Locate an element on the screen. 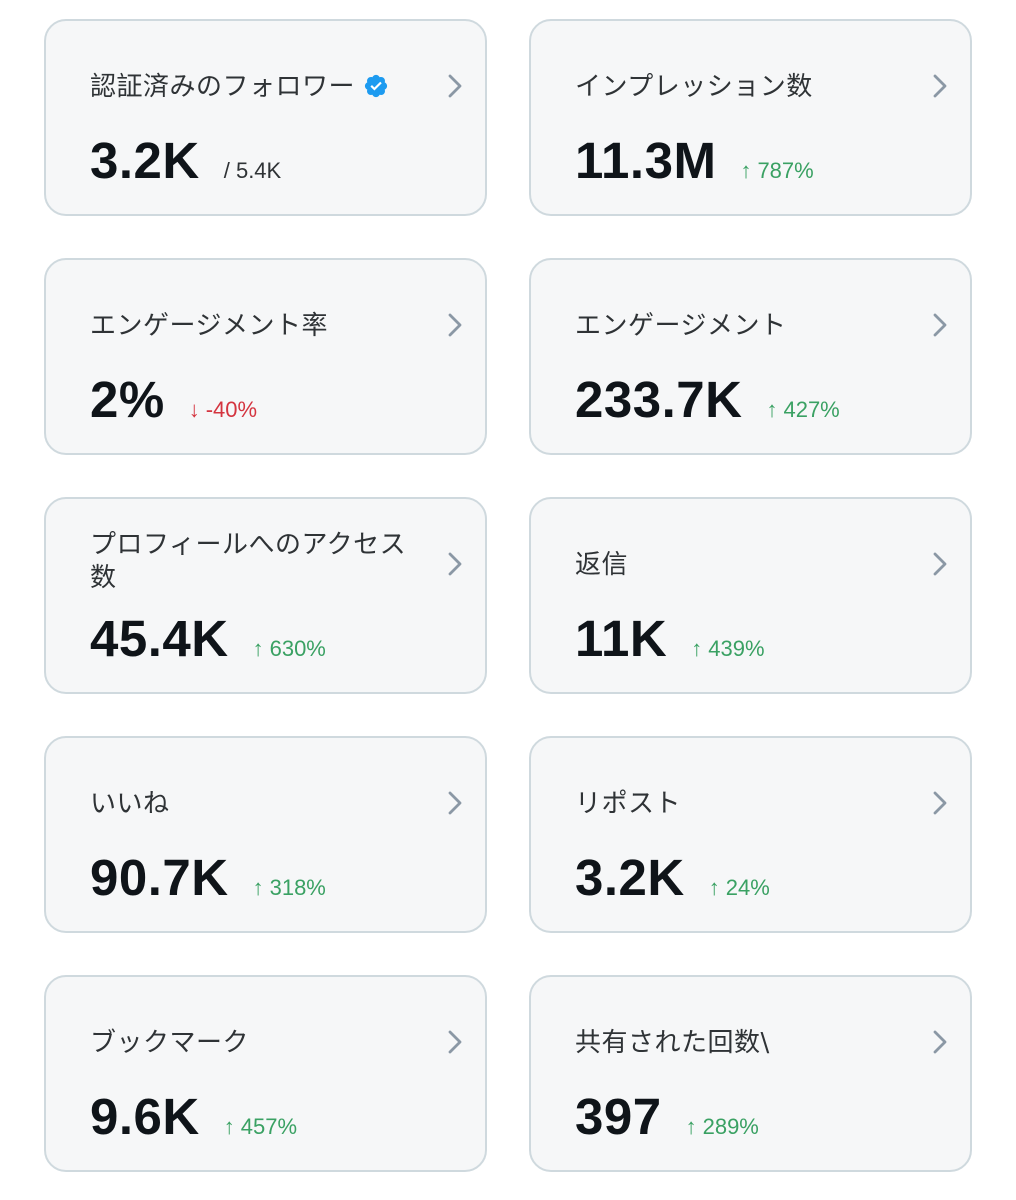 This screenshot has height=1200, width=1016. card-engagements: エンゲージメント 233.7K ↑ 427% is located at coordinates (750, 356).